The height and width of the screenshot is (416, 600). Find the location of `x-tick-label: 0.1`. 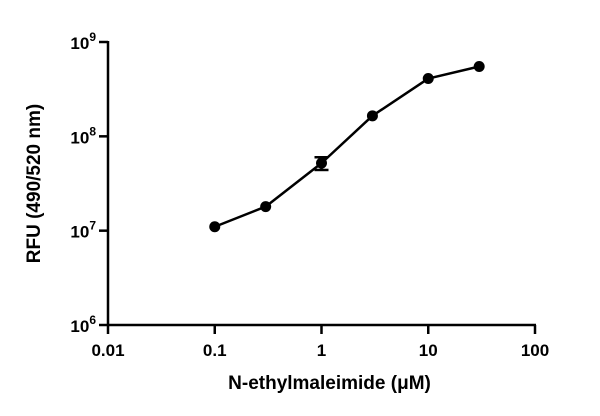

x-tick-label: 0.1 is located at coordinates (215, 350).